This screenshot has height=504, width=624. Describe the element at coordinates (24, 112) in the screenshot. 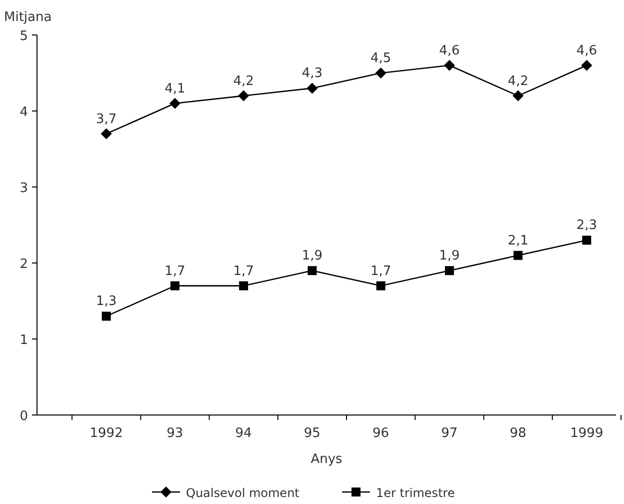

I see `y-tick-label: 4` at that location.